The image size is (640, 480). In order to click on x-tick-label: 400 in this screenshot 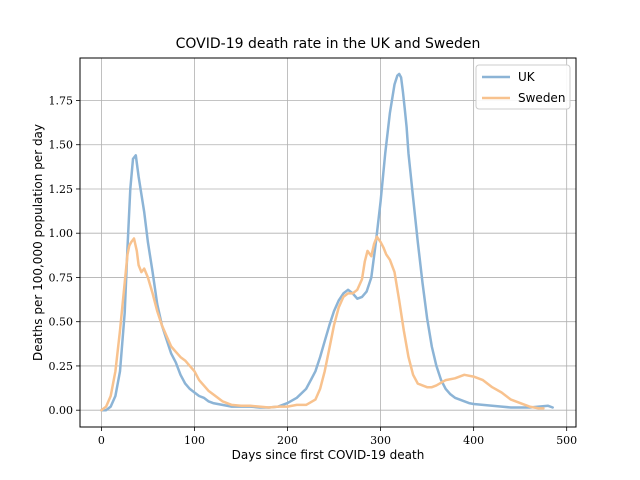, I will do `click(473, 440)`.